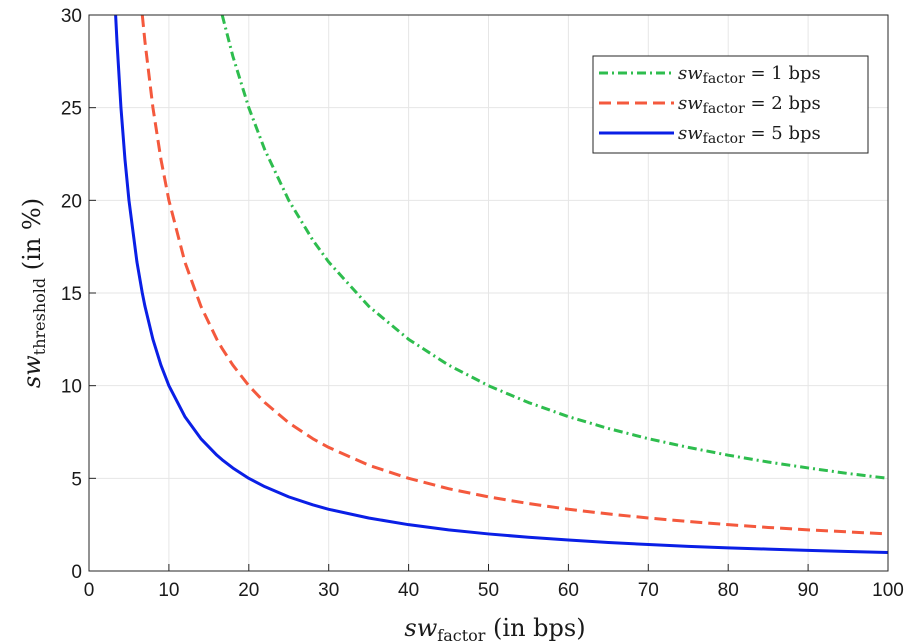  Describe the element at coordinates (76, 572) in the screenshot. I see `y-tick-label: 0` at that location.